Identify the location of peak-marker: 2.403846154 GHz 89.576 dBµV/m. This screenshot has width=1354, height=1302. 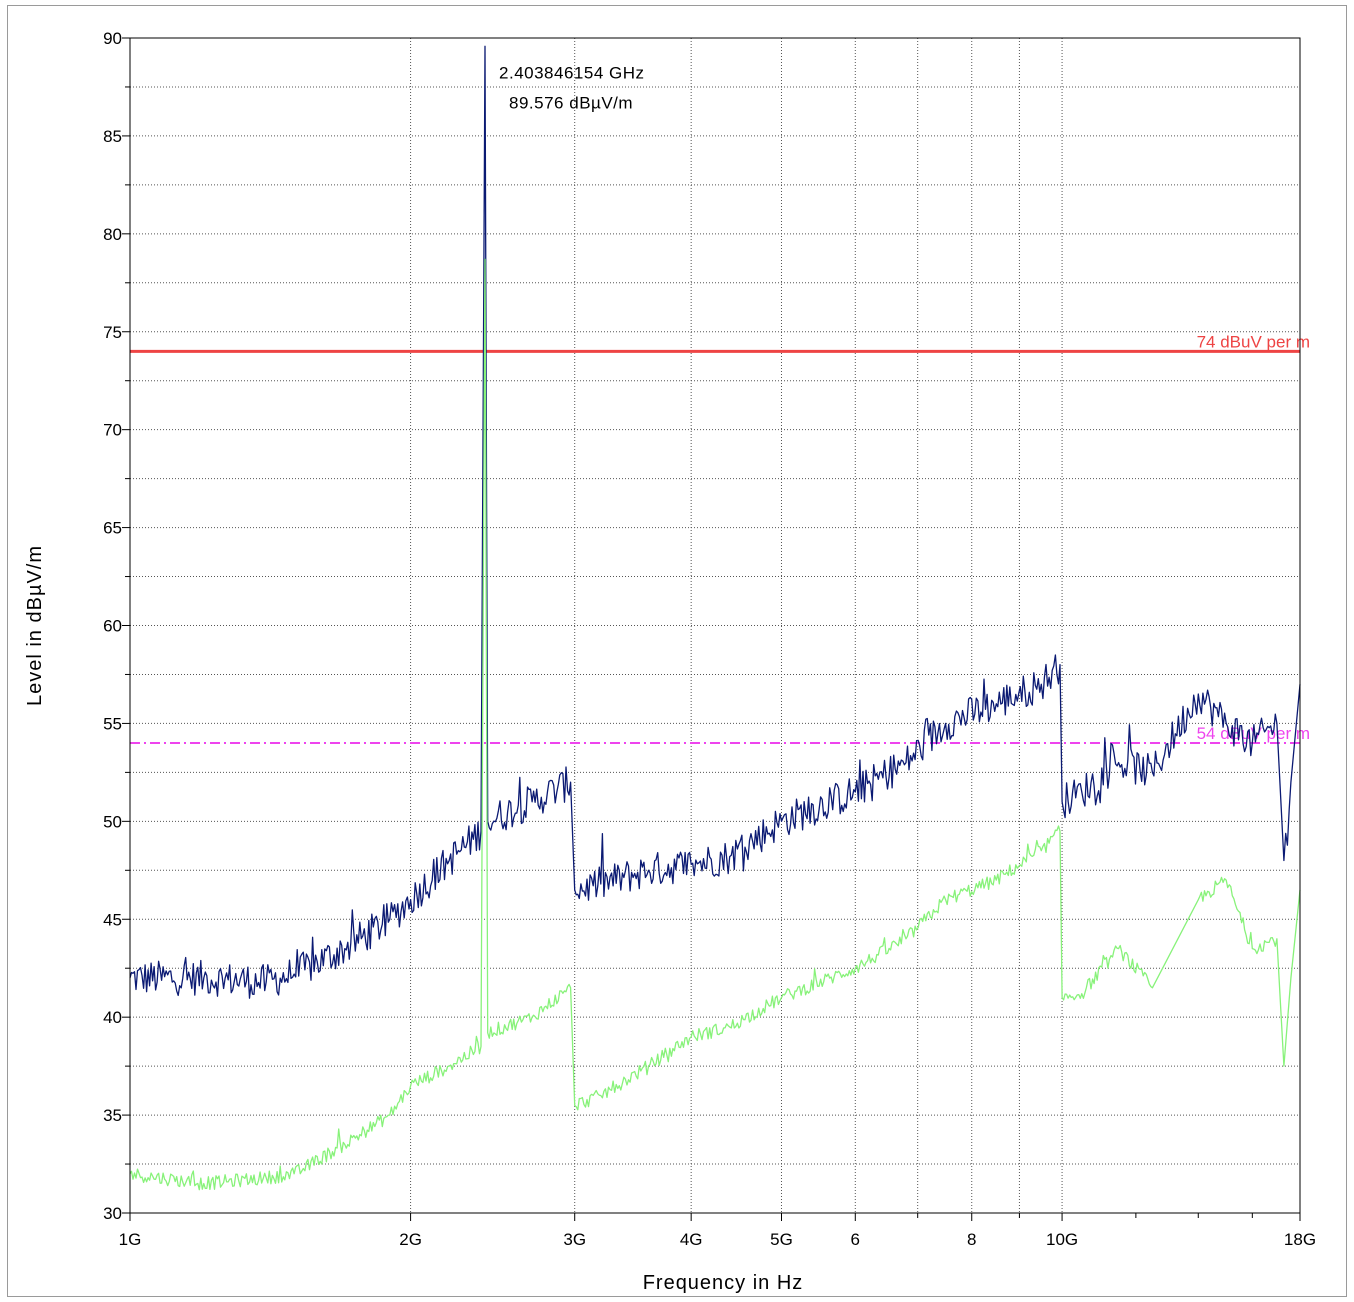
(572, 87).